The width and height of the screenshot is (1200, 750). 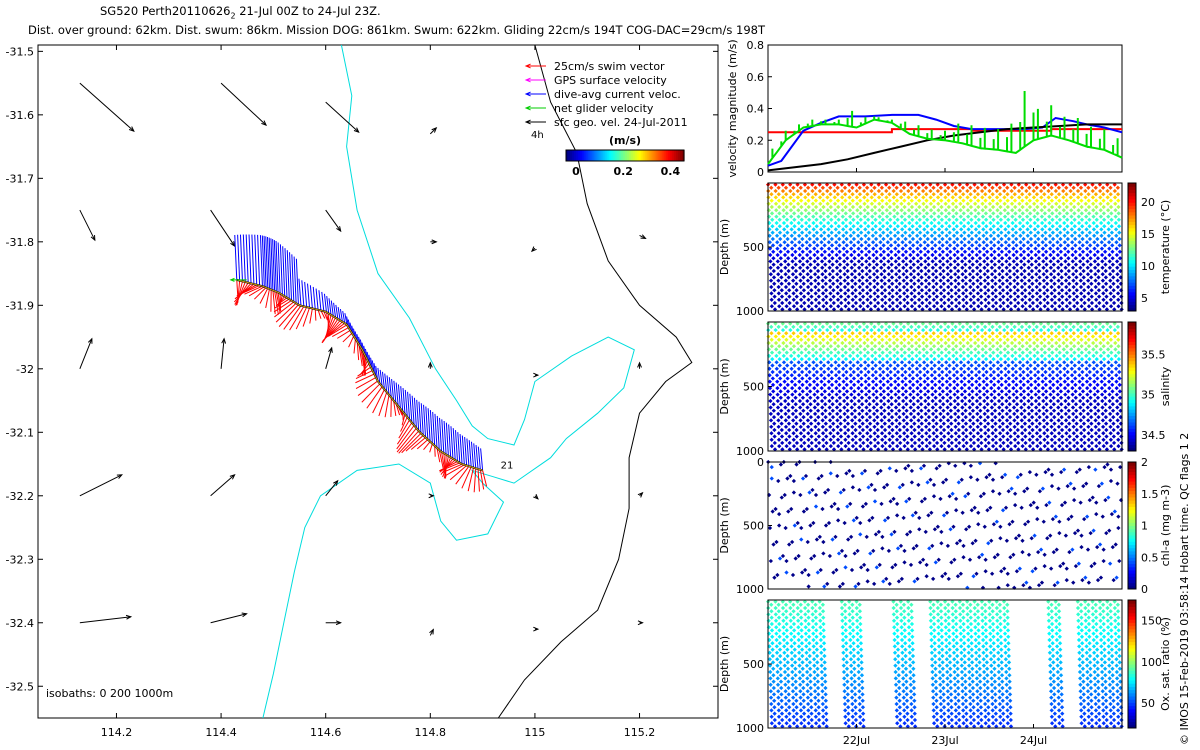 I want to click on y-tick-label: -31.6, so click(x=20, y=115).